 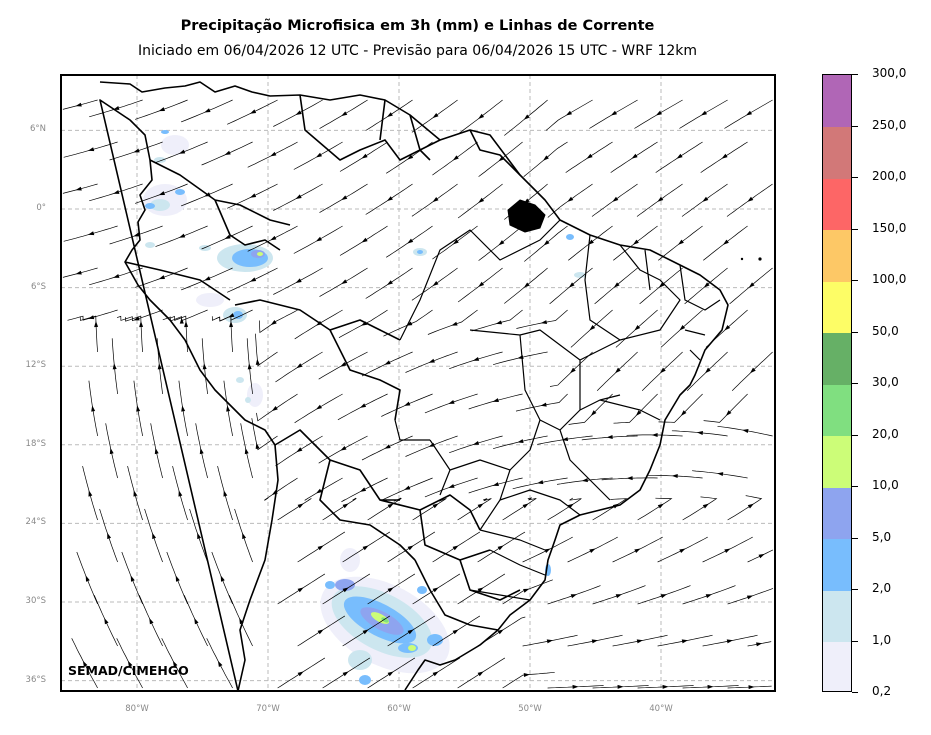 I want to click on colorbar-level-label: 1,0, so click(x=882, y=639).